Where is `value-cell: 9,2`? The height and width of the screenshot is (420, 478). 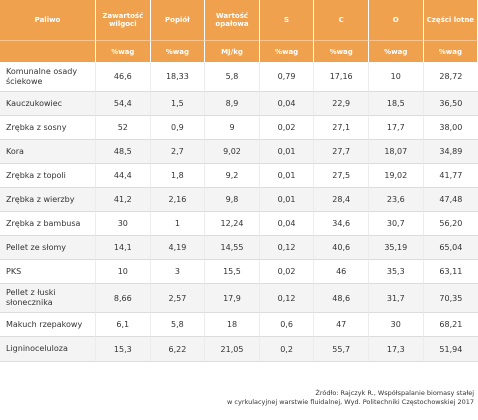
value-cell: 9,2 is located at coordinates (232, 176).